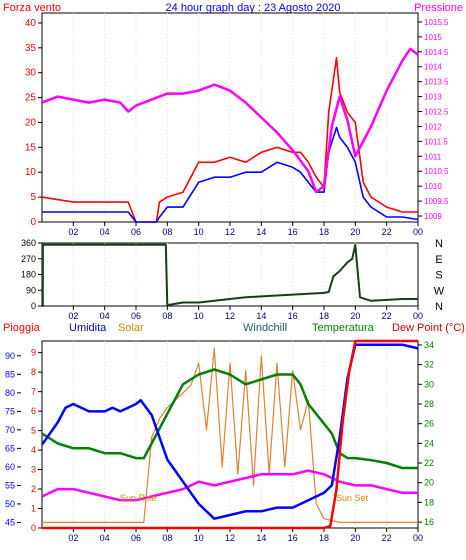 The image size is (466, 560). Describe the element at coordinates (229, 485) in the screenshot. I see `dew-point-line` at that location.